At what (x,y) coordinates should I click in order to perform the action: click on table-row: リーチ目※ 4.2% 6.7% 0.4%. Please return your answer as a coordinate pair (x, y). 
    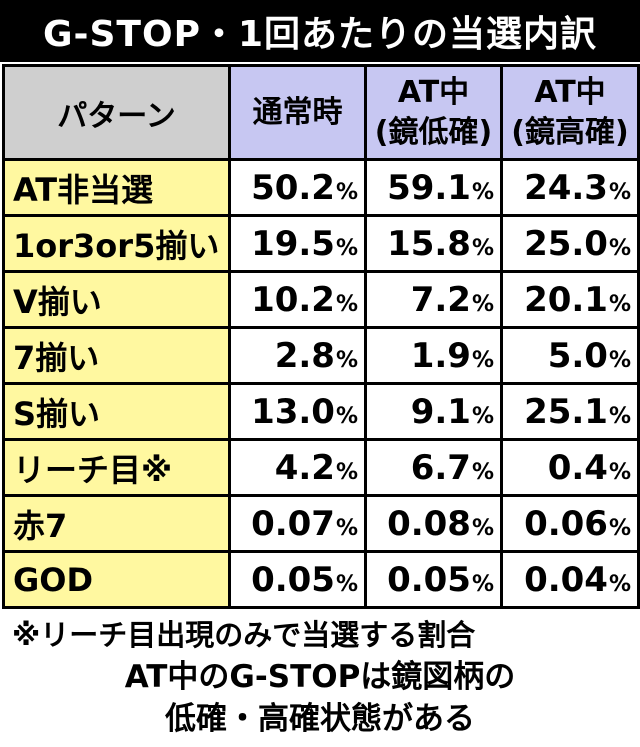
    Looking at the image, I should click on (321, 467).